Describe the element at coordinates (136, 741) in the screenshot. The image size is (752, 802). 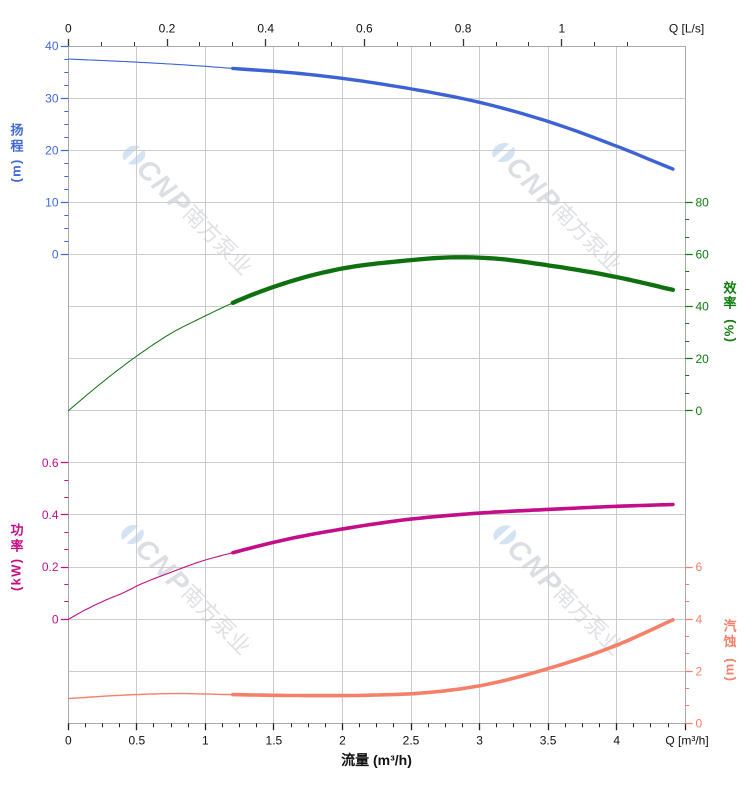
I see `svg-text: 0.5` at that location.